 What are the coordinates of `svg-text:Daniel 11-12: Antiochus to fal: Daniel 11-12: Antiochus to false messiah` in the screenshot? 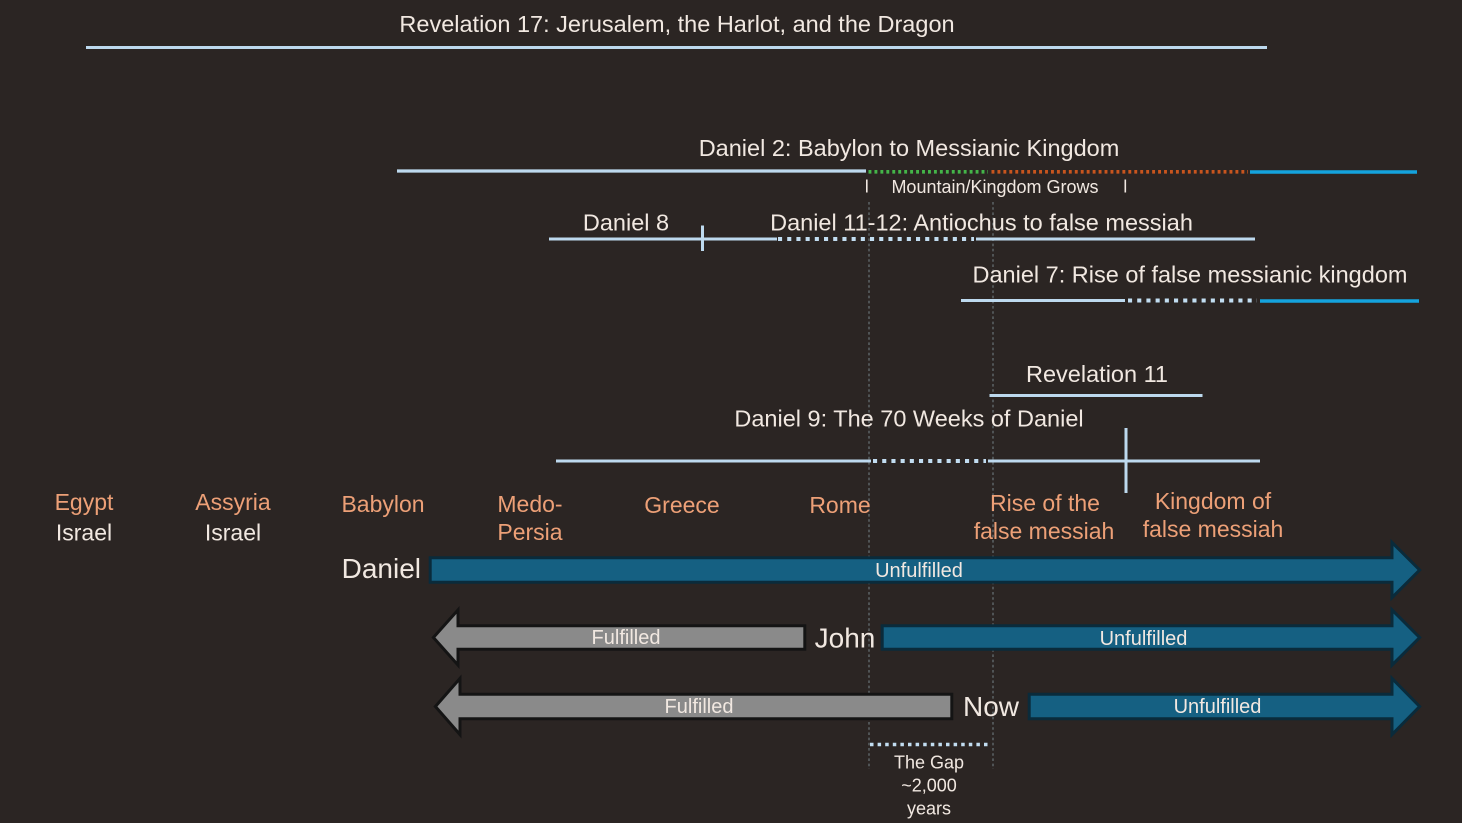 It's located at (981, 223).